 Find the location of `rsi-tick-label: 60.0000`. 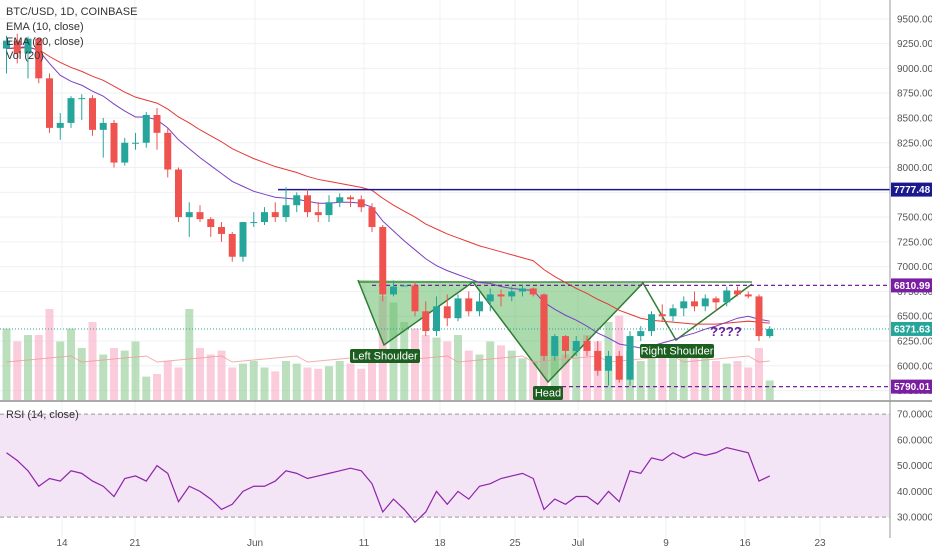

rsi-tick-label: 60.0000 is located at coordinates (914, 440).